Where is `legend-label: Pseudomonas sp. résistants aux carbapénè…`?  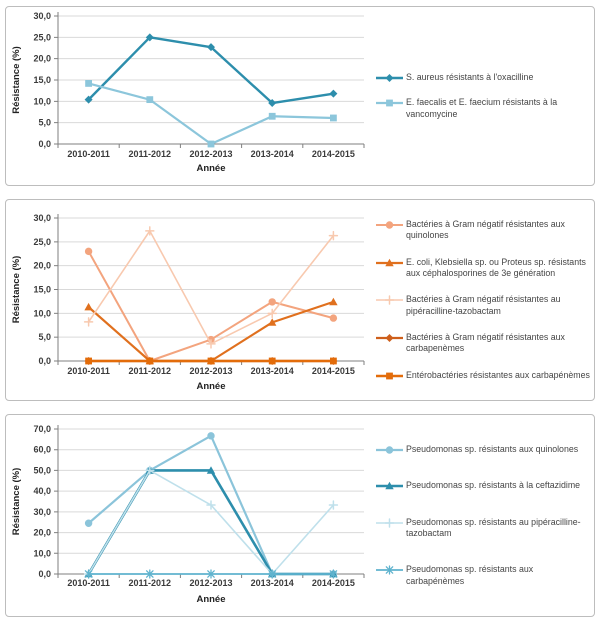
legend-label: Pseudomonas sp. résistants aux carbapénè… is located at coordinates (470, 575).